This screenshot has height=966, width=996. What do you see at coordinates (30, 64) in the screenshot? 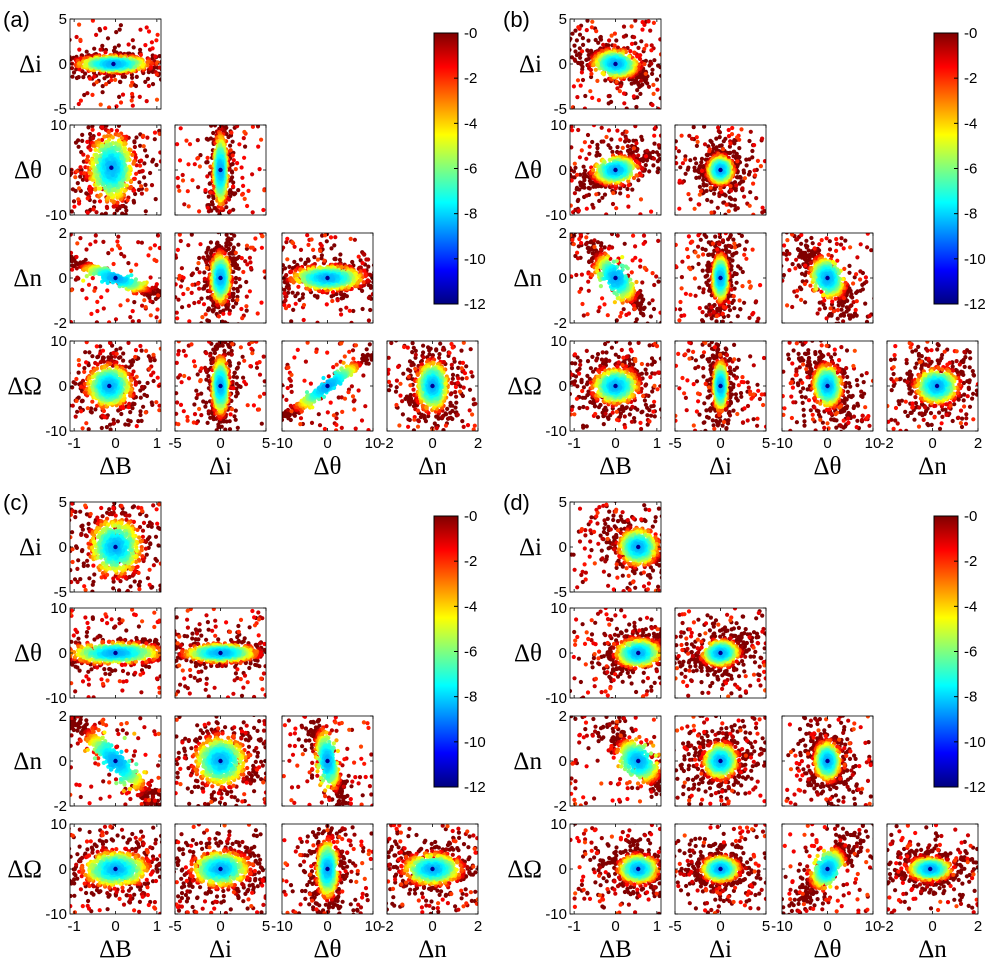
I see `y-axis-label: Δi` at bounding box center [30, 64].